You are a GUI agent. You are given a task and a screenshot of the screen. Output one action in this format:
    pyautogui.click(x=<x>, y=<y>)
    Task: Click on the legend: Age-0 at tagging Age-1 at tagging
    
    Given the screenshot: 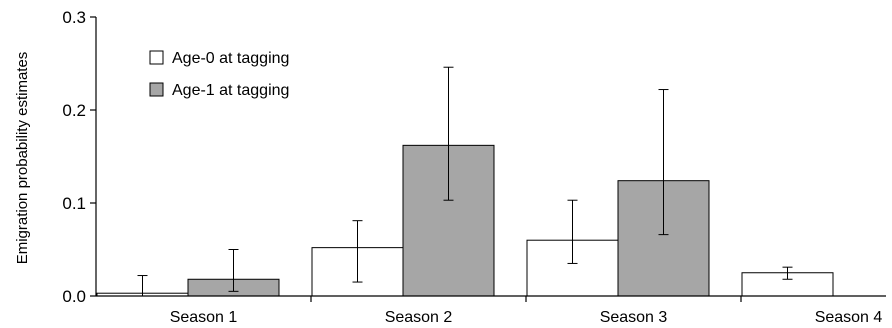 What is the action you would take?
    pyautogui.click(x=219, y=74)
    